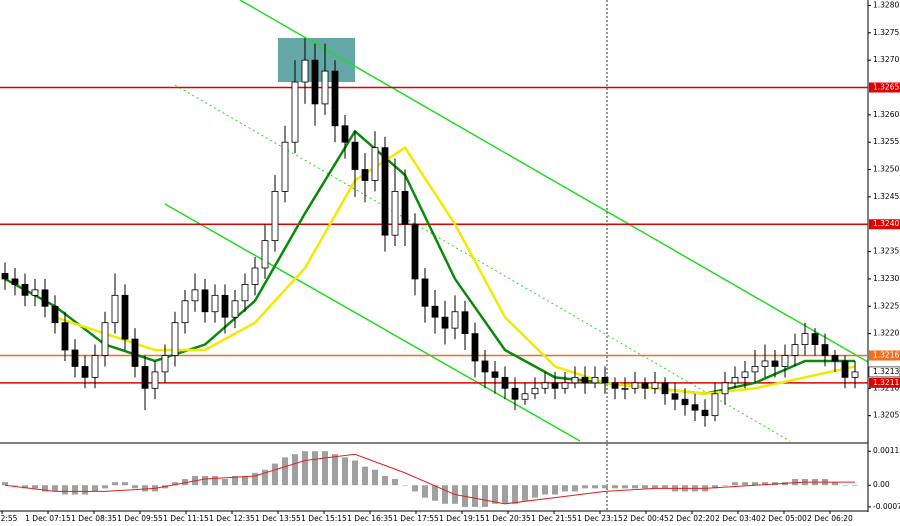  Describe the element at coordinates (886, 305) in the screenshot. I see `y-tick-label: 1.3225` at that location.